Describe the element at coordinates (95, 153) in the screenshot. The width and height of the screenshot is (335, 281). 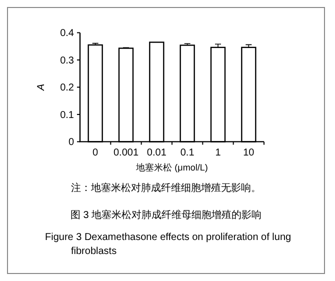
I see `x-tick-label: 0` at that location.